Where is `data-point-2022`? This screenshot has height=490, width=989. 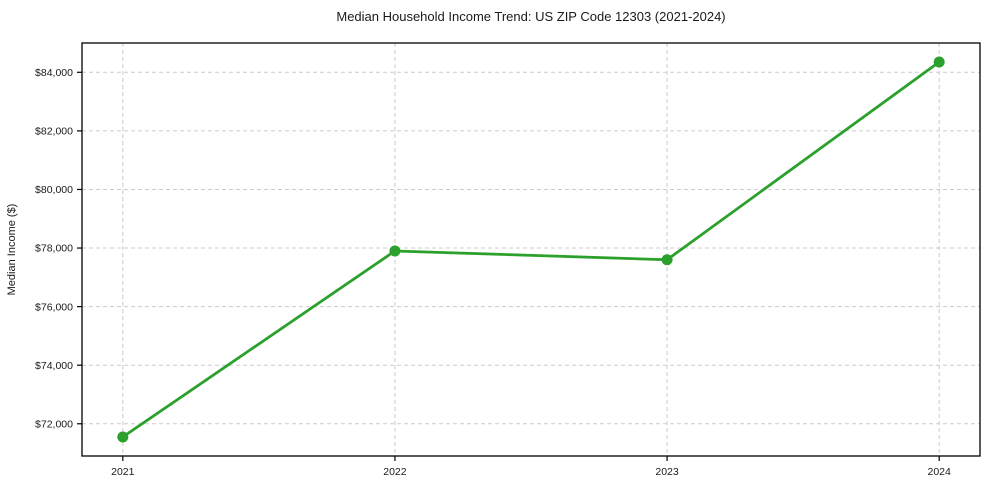
data-point-2022 is located at coordinates (395, 251).